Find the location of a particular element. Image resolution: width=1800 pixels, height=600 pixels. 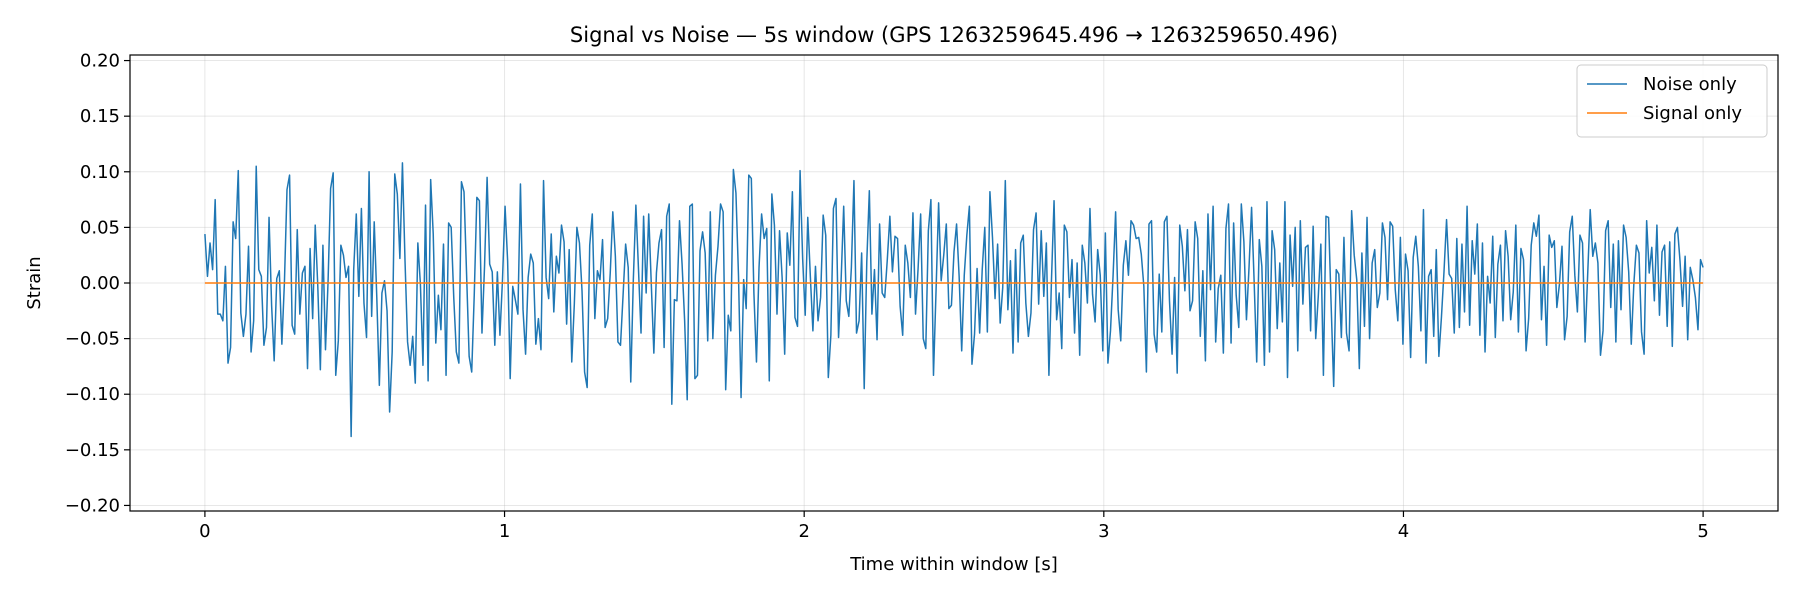

y-tick-label: −0.20 is located at coordinates (92, 505).